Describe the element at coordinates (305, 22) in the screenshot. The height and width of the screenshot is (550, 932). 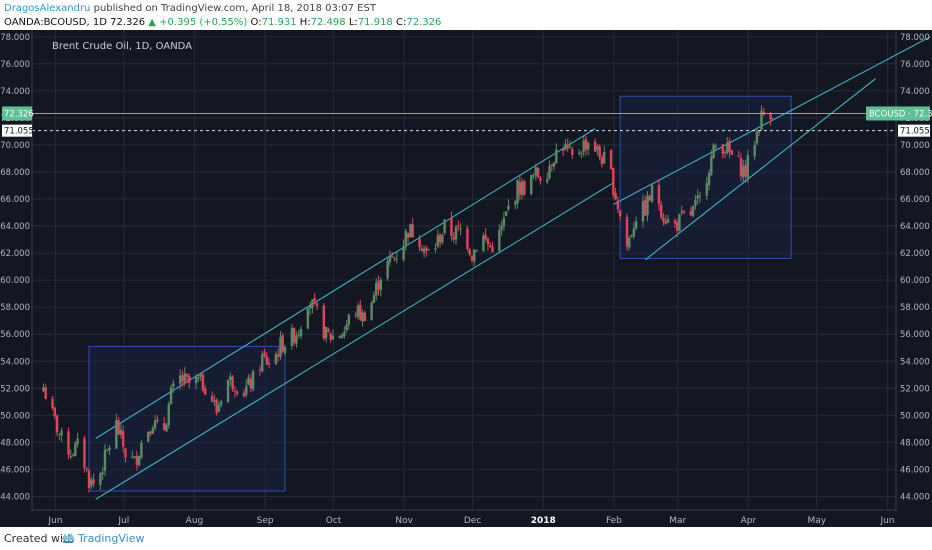
I see `high-label: H:` at that location.